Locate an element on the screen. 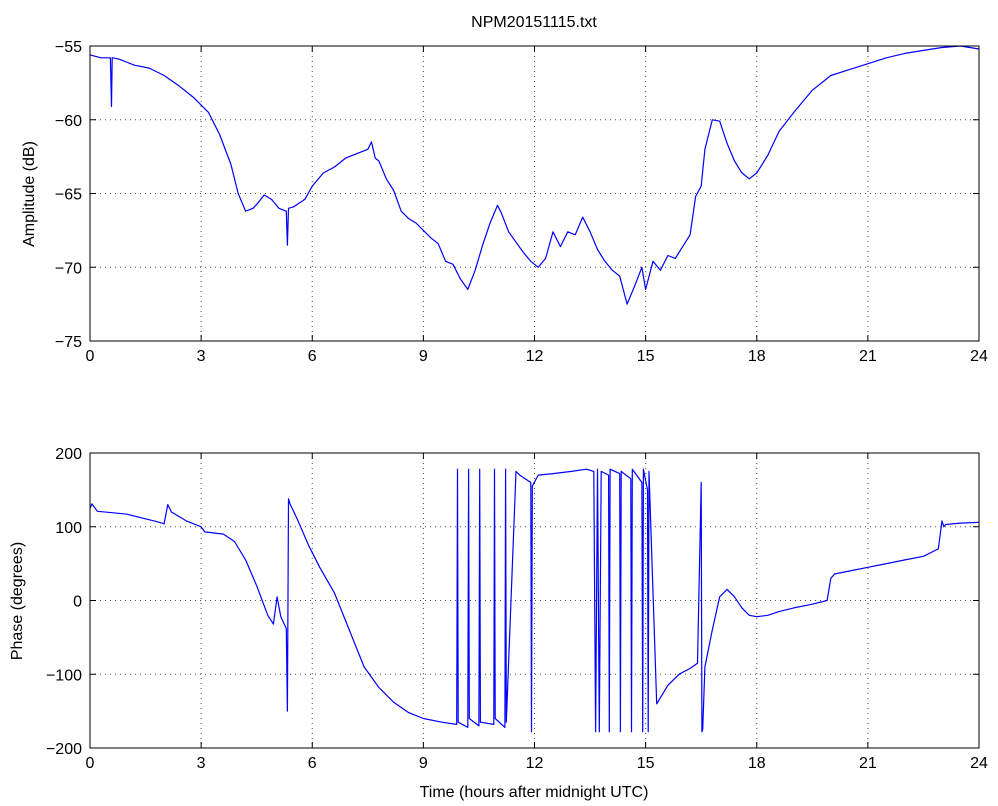  phase-x-tick-label: 18 is located at coordinates (757, 763).